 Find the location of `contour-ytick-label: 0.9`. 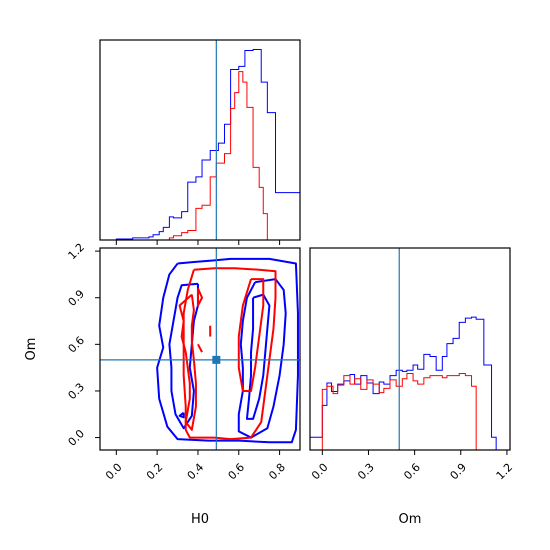

contour-ytick-label: 0.9 is located at coordinates (77, 298).